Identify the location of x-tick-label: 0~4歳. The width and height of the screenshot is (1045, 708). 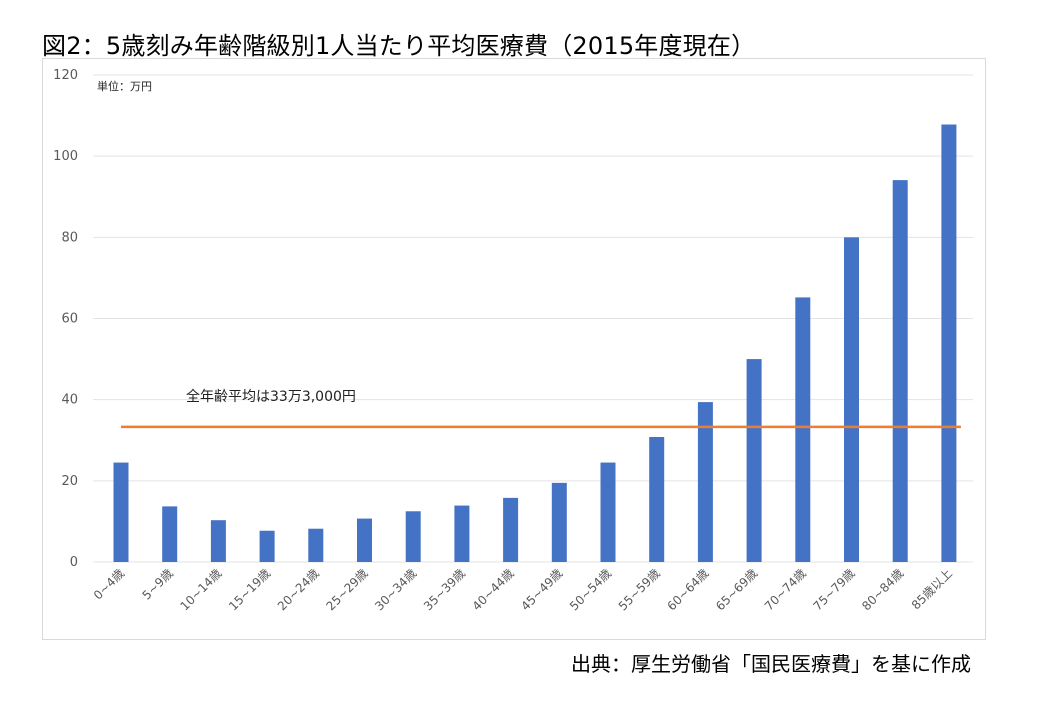
(109, 584).